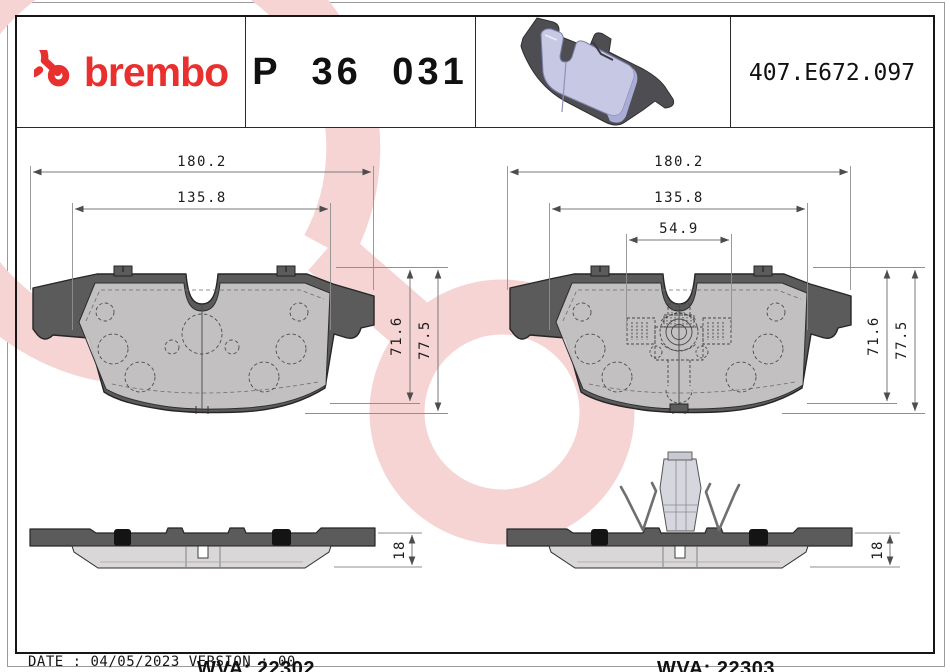  Describe the element at coordinates (832, 72) in the screenshot. I see `reference-code: 407.E672.097` at that location.